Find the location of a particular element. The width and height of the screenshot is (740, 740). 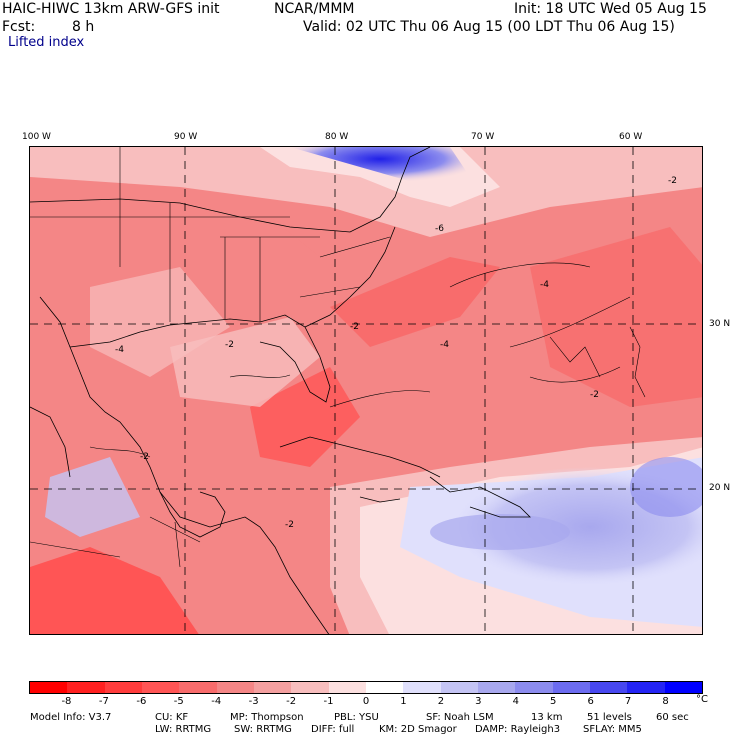

colorbar-unit: °C is located at coordinates (702, 699).